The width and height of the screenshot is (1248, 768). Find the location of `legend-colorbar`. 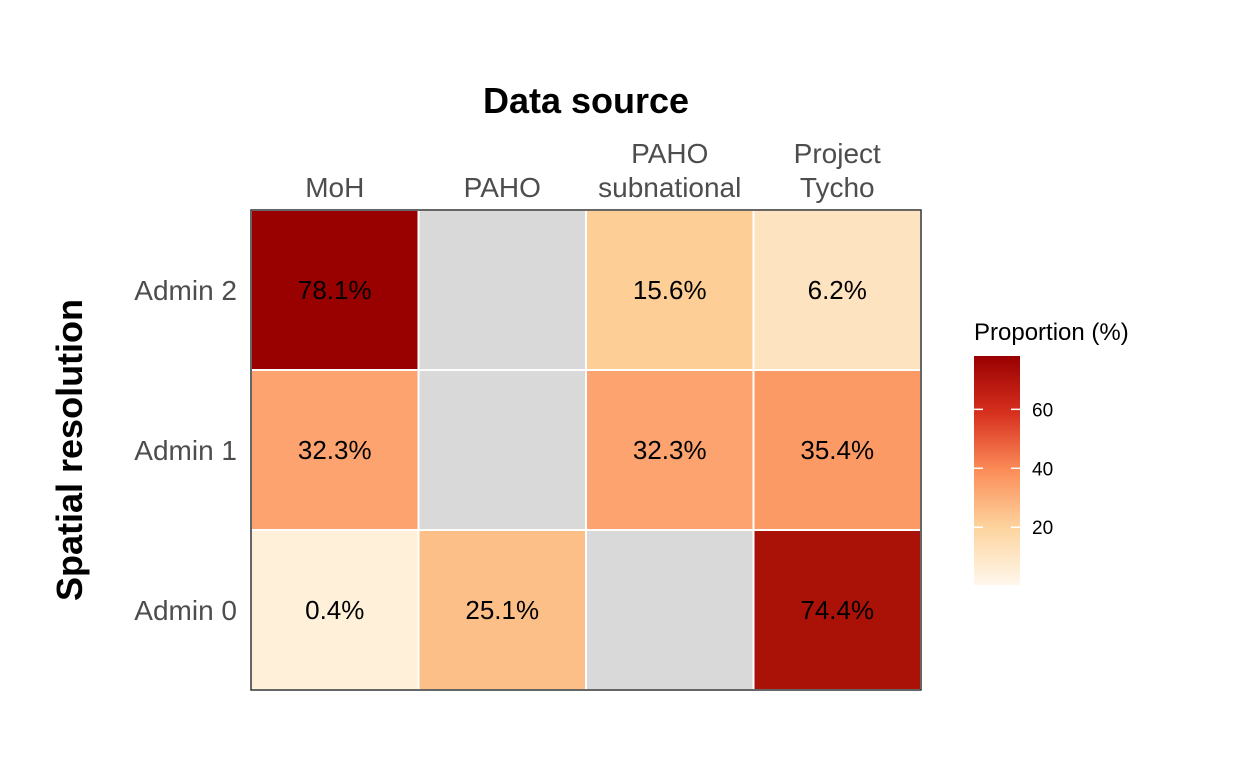

legend-colorbar is located at coordinates (997, 470).